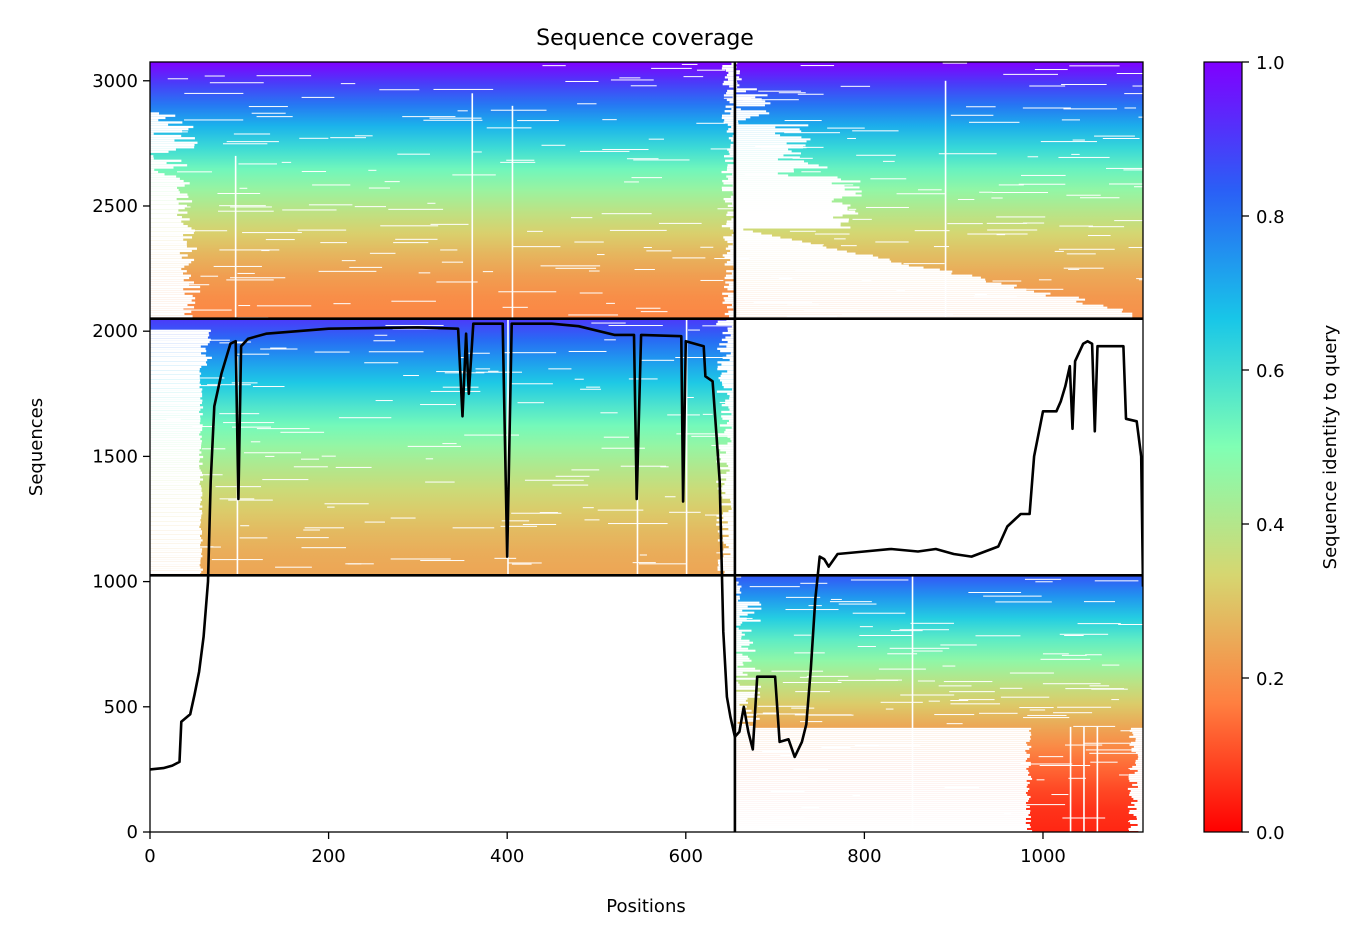  What do you see at coordinates (115, 81) in the screenshot?
I see `y-tick-label: 3000` at bounding box center [115, 81].